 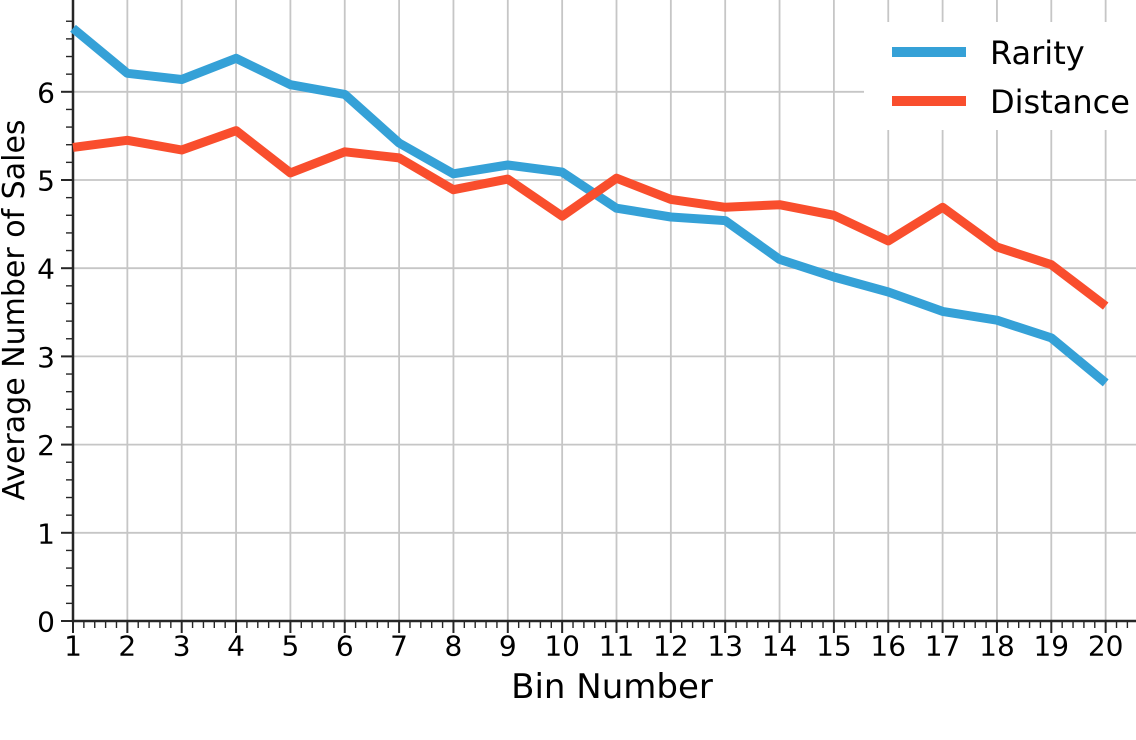 What do you see at coordinates (46, 533) in the screenshot?
I see `y-tick-label: 1` at bounding box center [46, 533].